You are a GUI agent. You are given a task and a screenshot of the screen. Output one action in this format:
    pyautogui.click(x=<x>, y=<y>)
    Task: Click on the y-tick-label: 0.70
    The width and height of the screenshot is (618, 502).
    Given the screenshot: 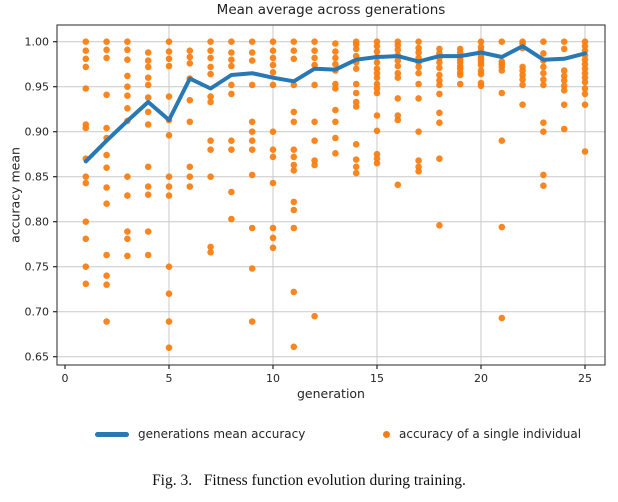 What is the action you would take?
    pyautogui.click(x=37, y=312)
    